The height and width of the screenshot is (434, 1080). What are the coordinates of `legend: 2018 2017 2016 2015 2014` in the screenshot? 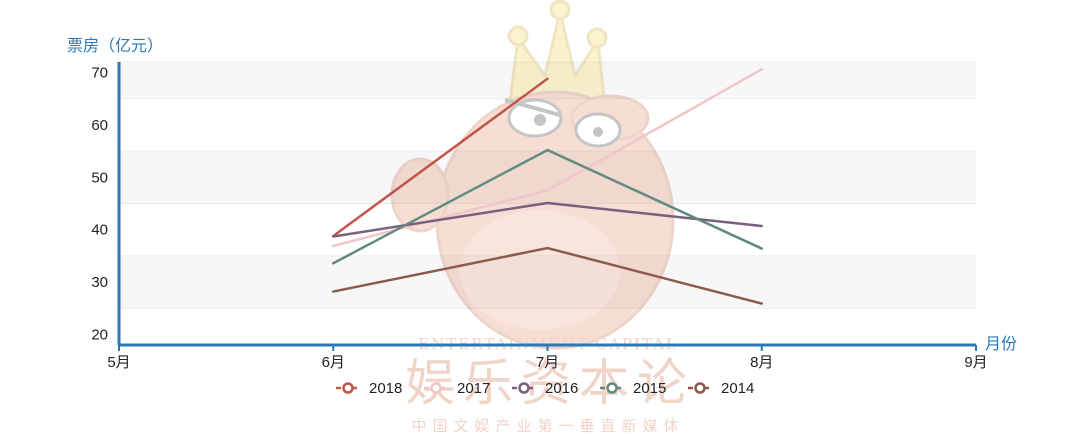 It's located at (545, 388).